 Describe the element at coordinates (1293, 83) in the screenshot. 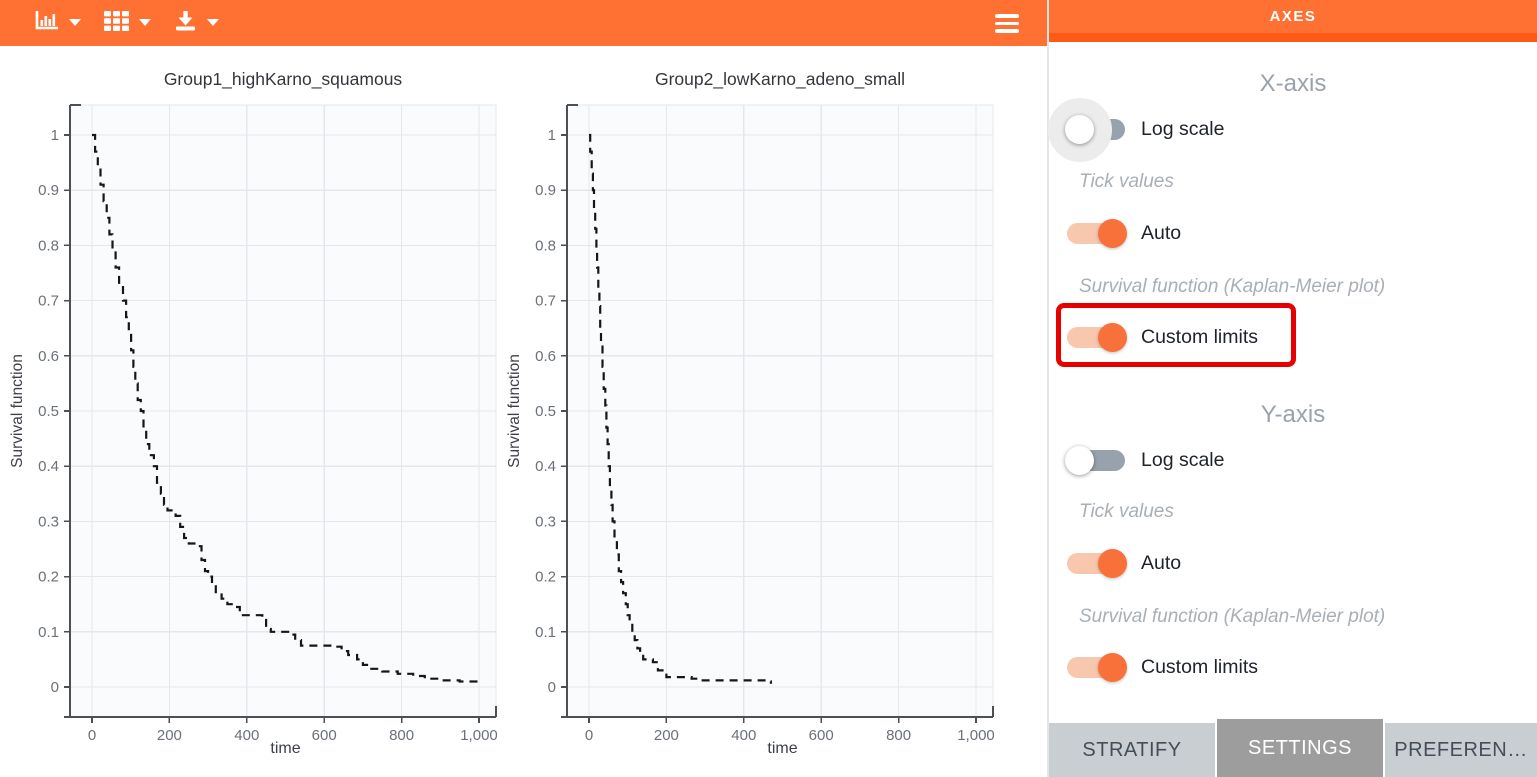

I see `x-axis-heading: X-axis` at that location.